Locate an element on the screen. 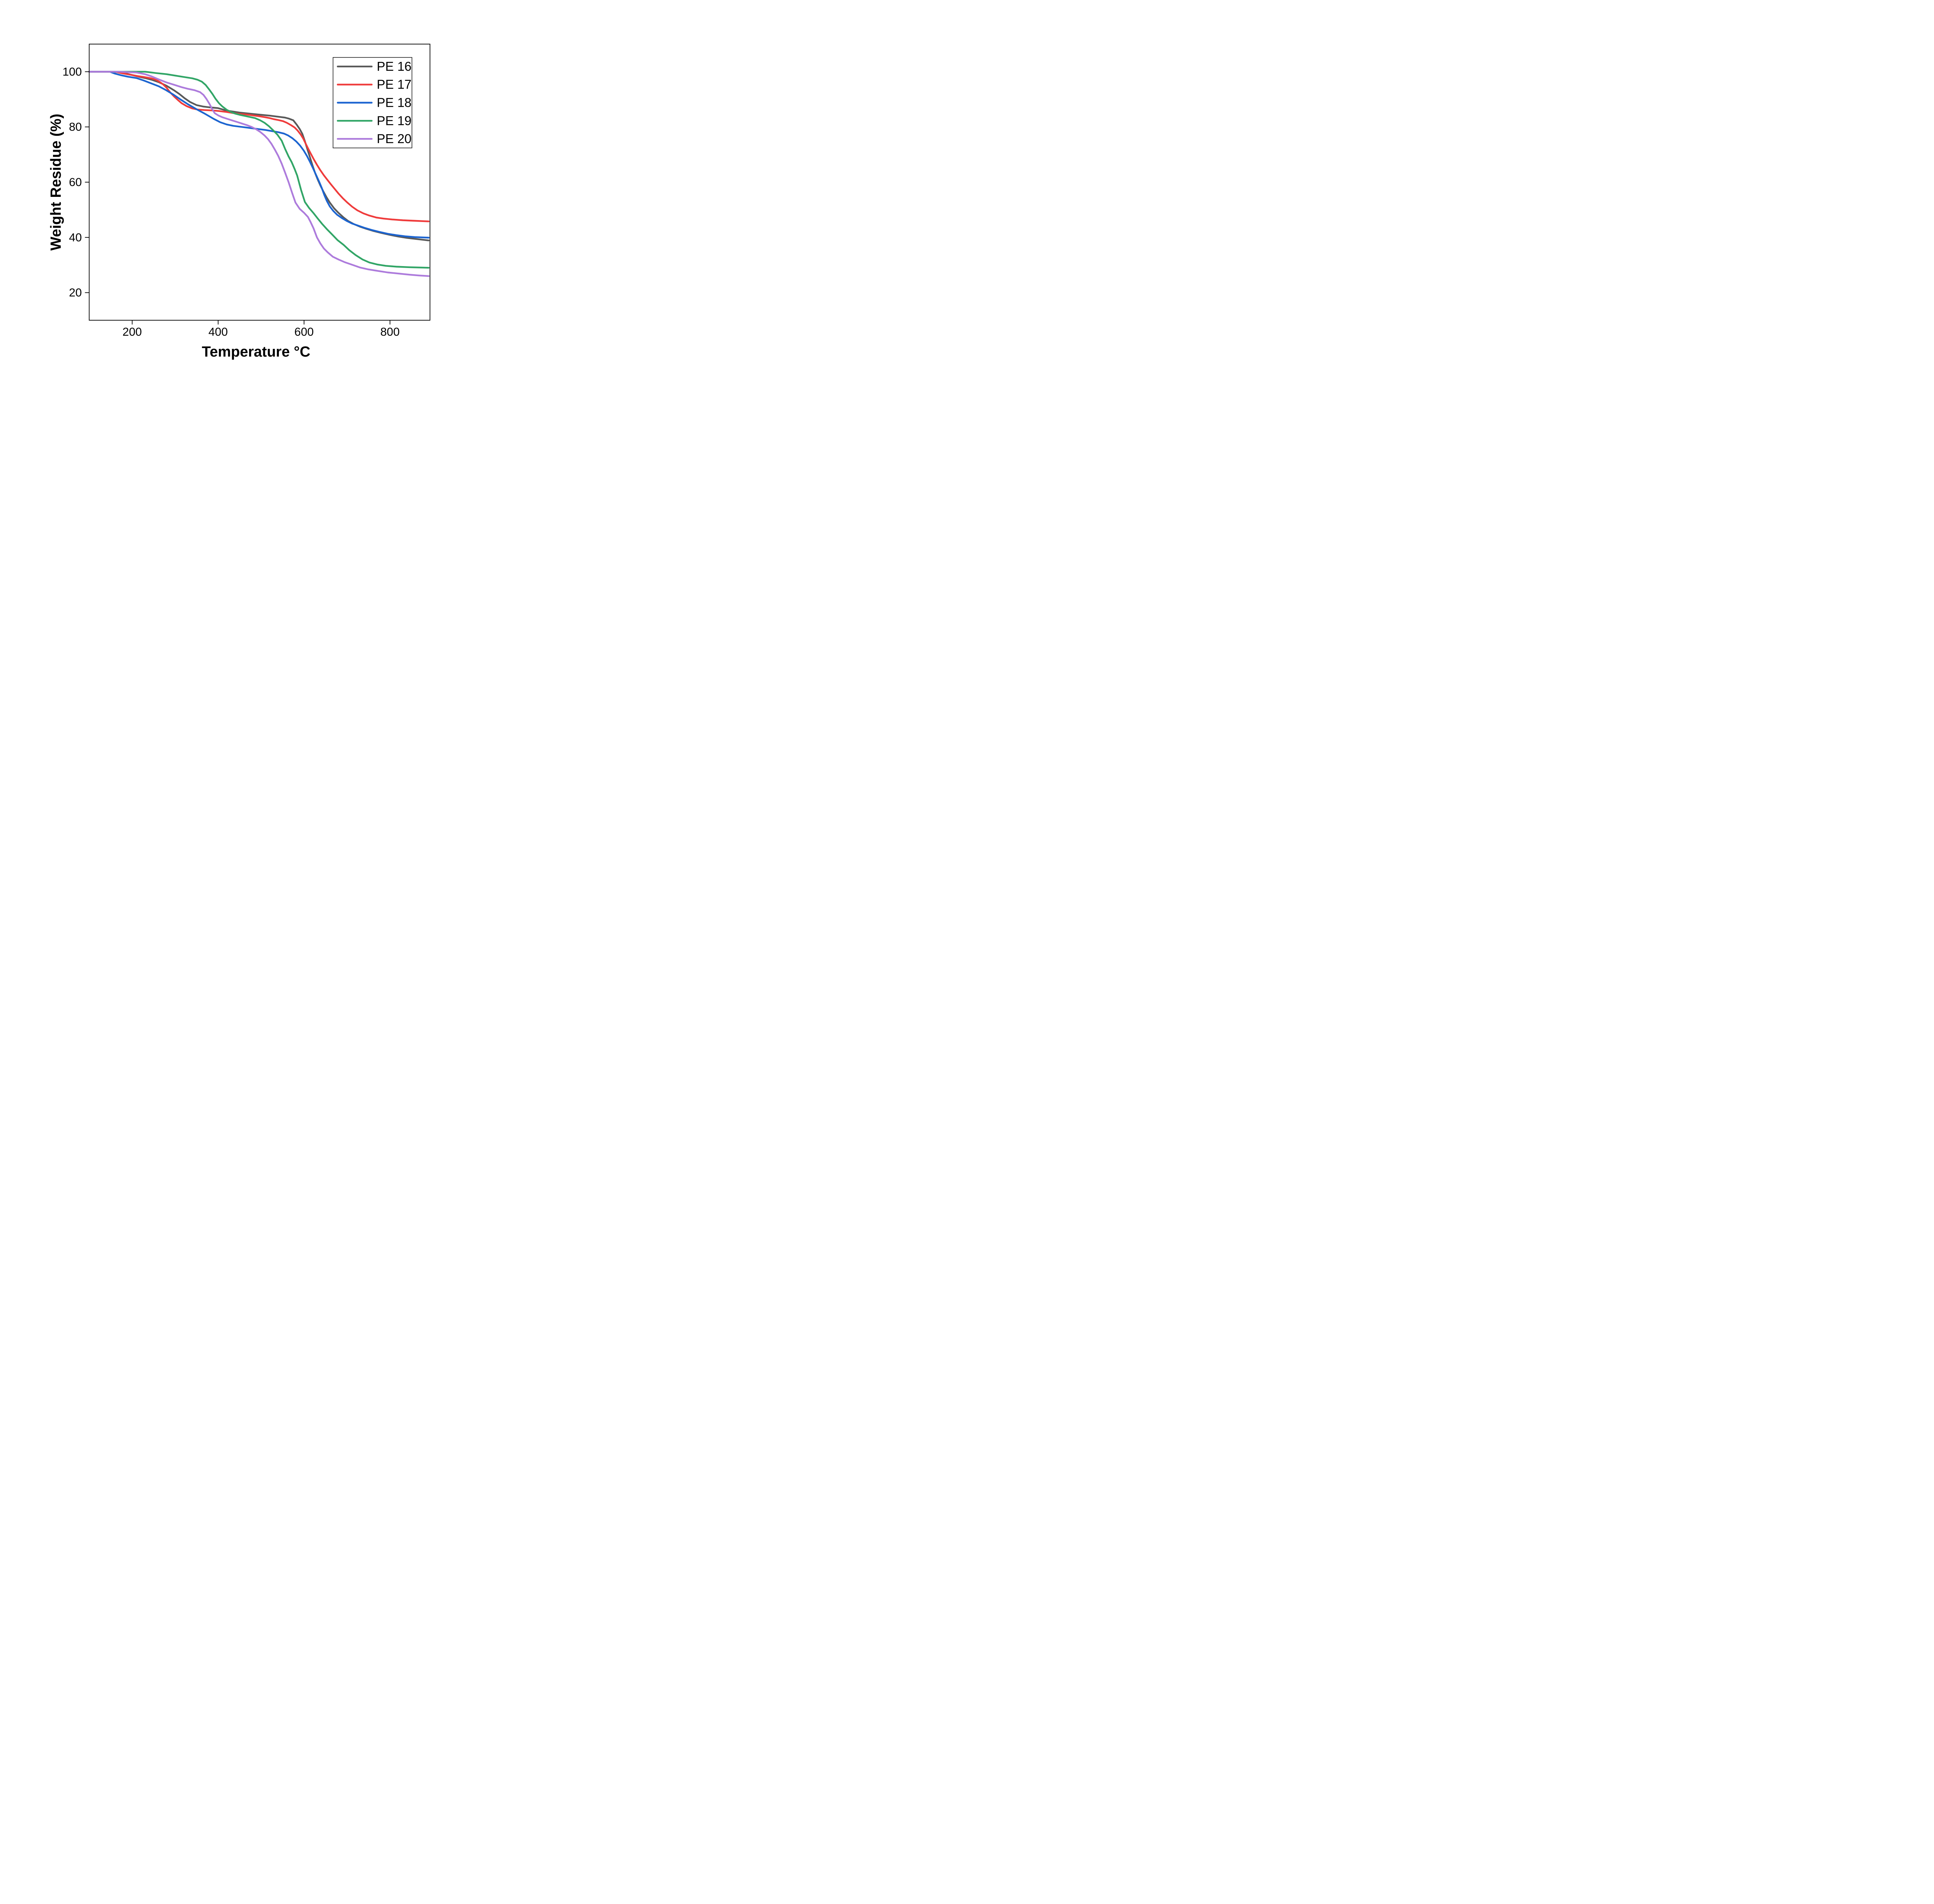  y-axis-title: Weight Residue (%) is located at coordinates (56, 182).